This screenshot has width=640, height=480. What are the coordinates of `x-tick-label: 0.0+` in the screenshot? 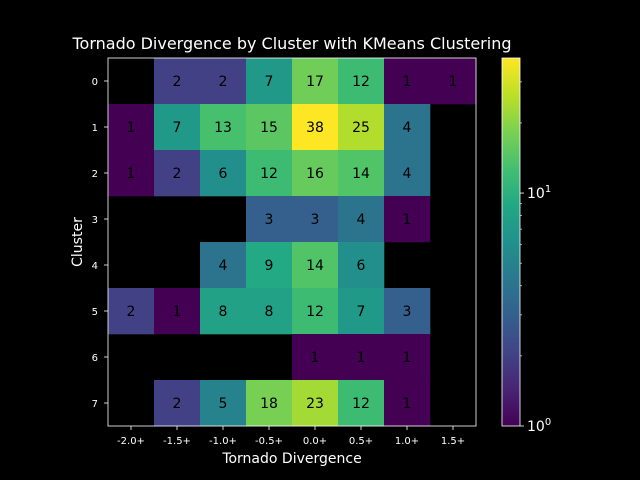 It's located at (315, 441).